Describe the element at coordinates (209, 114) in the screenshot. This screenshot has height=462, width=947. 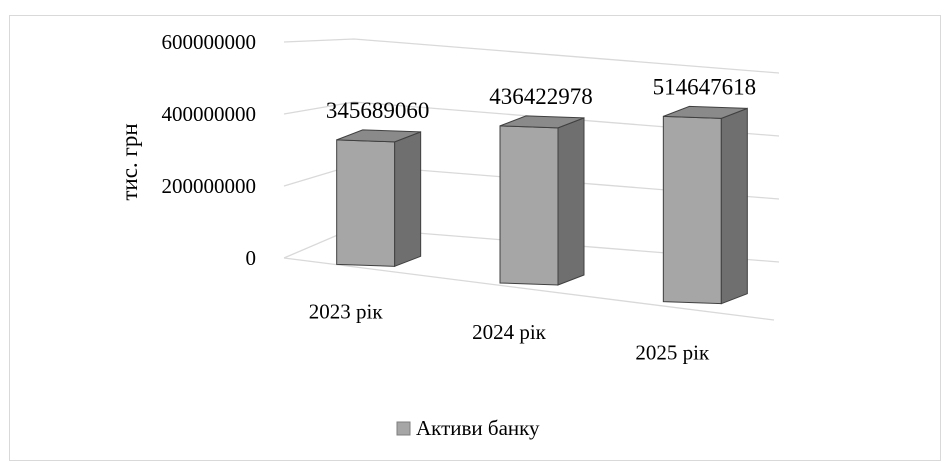
I see `y-tick-label: 400000000` at that location.